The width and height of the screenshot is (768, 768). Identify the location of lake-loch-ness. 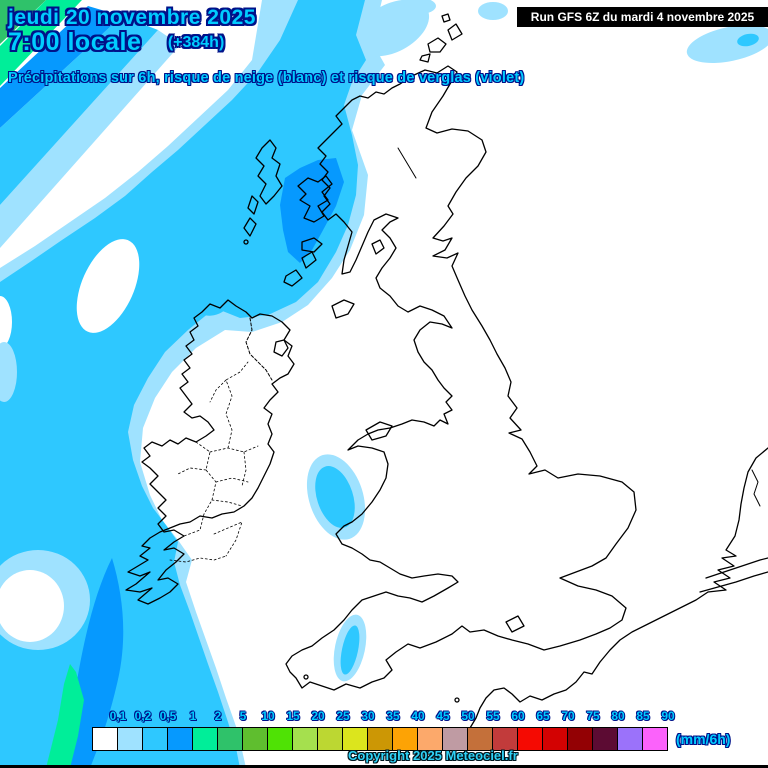
(407, 163).